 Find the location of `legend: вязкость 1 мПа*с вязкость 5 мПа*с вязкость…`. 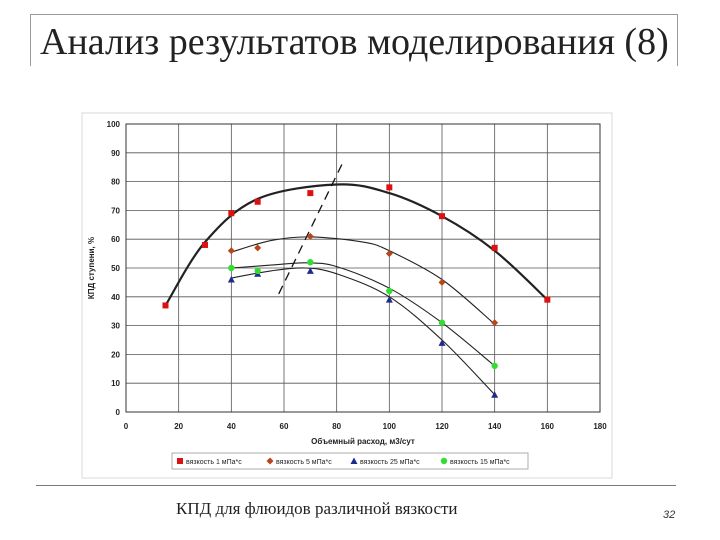

legend: вязкость 1 мПа*с вязкость 5 мПа*с вязкость… is located at coordinates (350, 461).